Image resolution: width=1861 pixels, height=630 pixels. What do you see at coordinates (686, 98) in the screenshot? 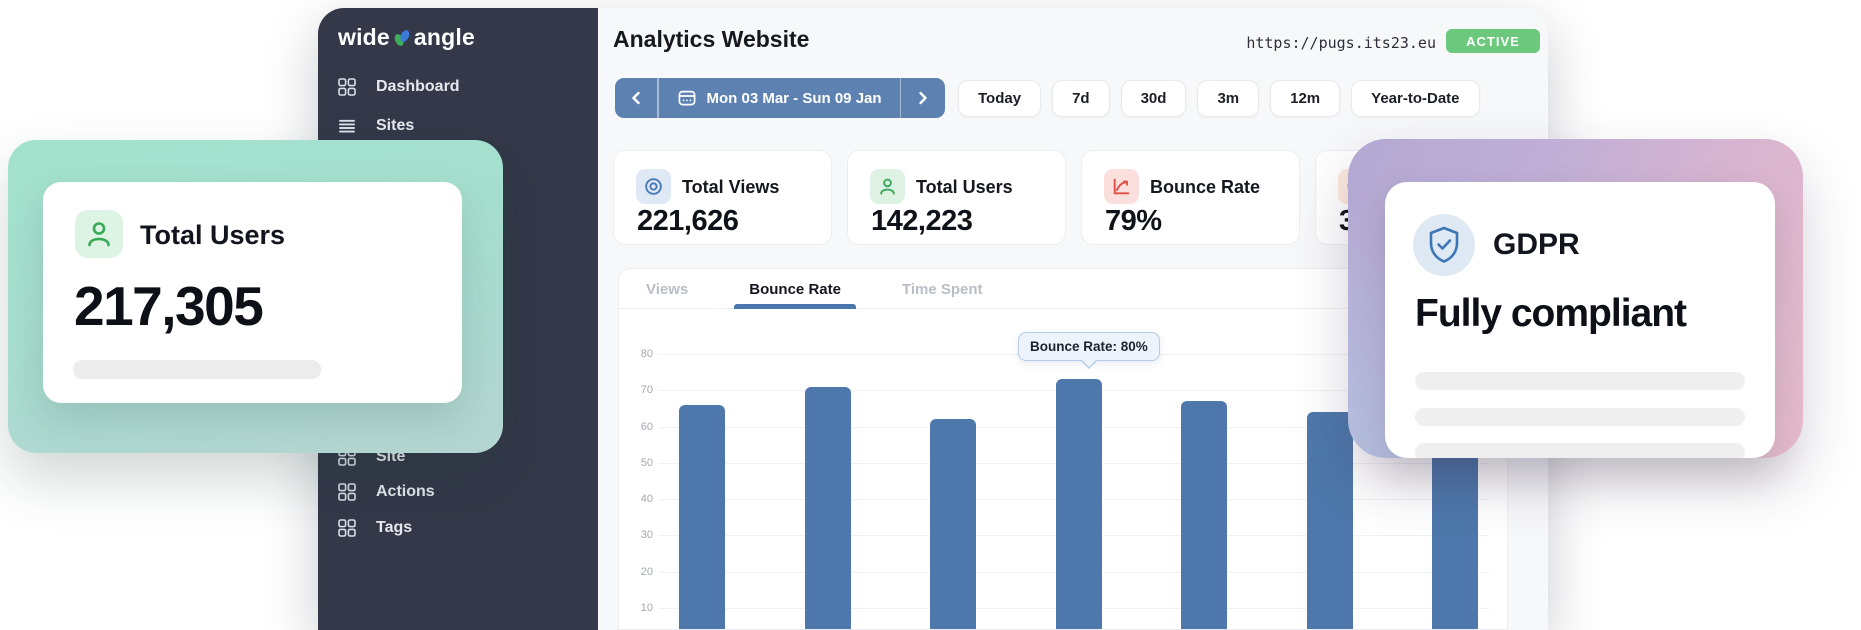
I see `calendar-icon` at bounding box center [686, 98].